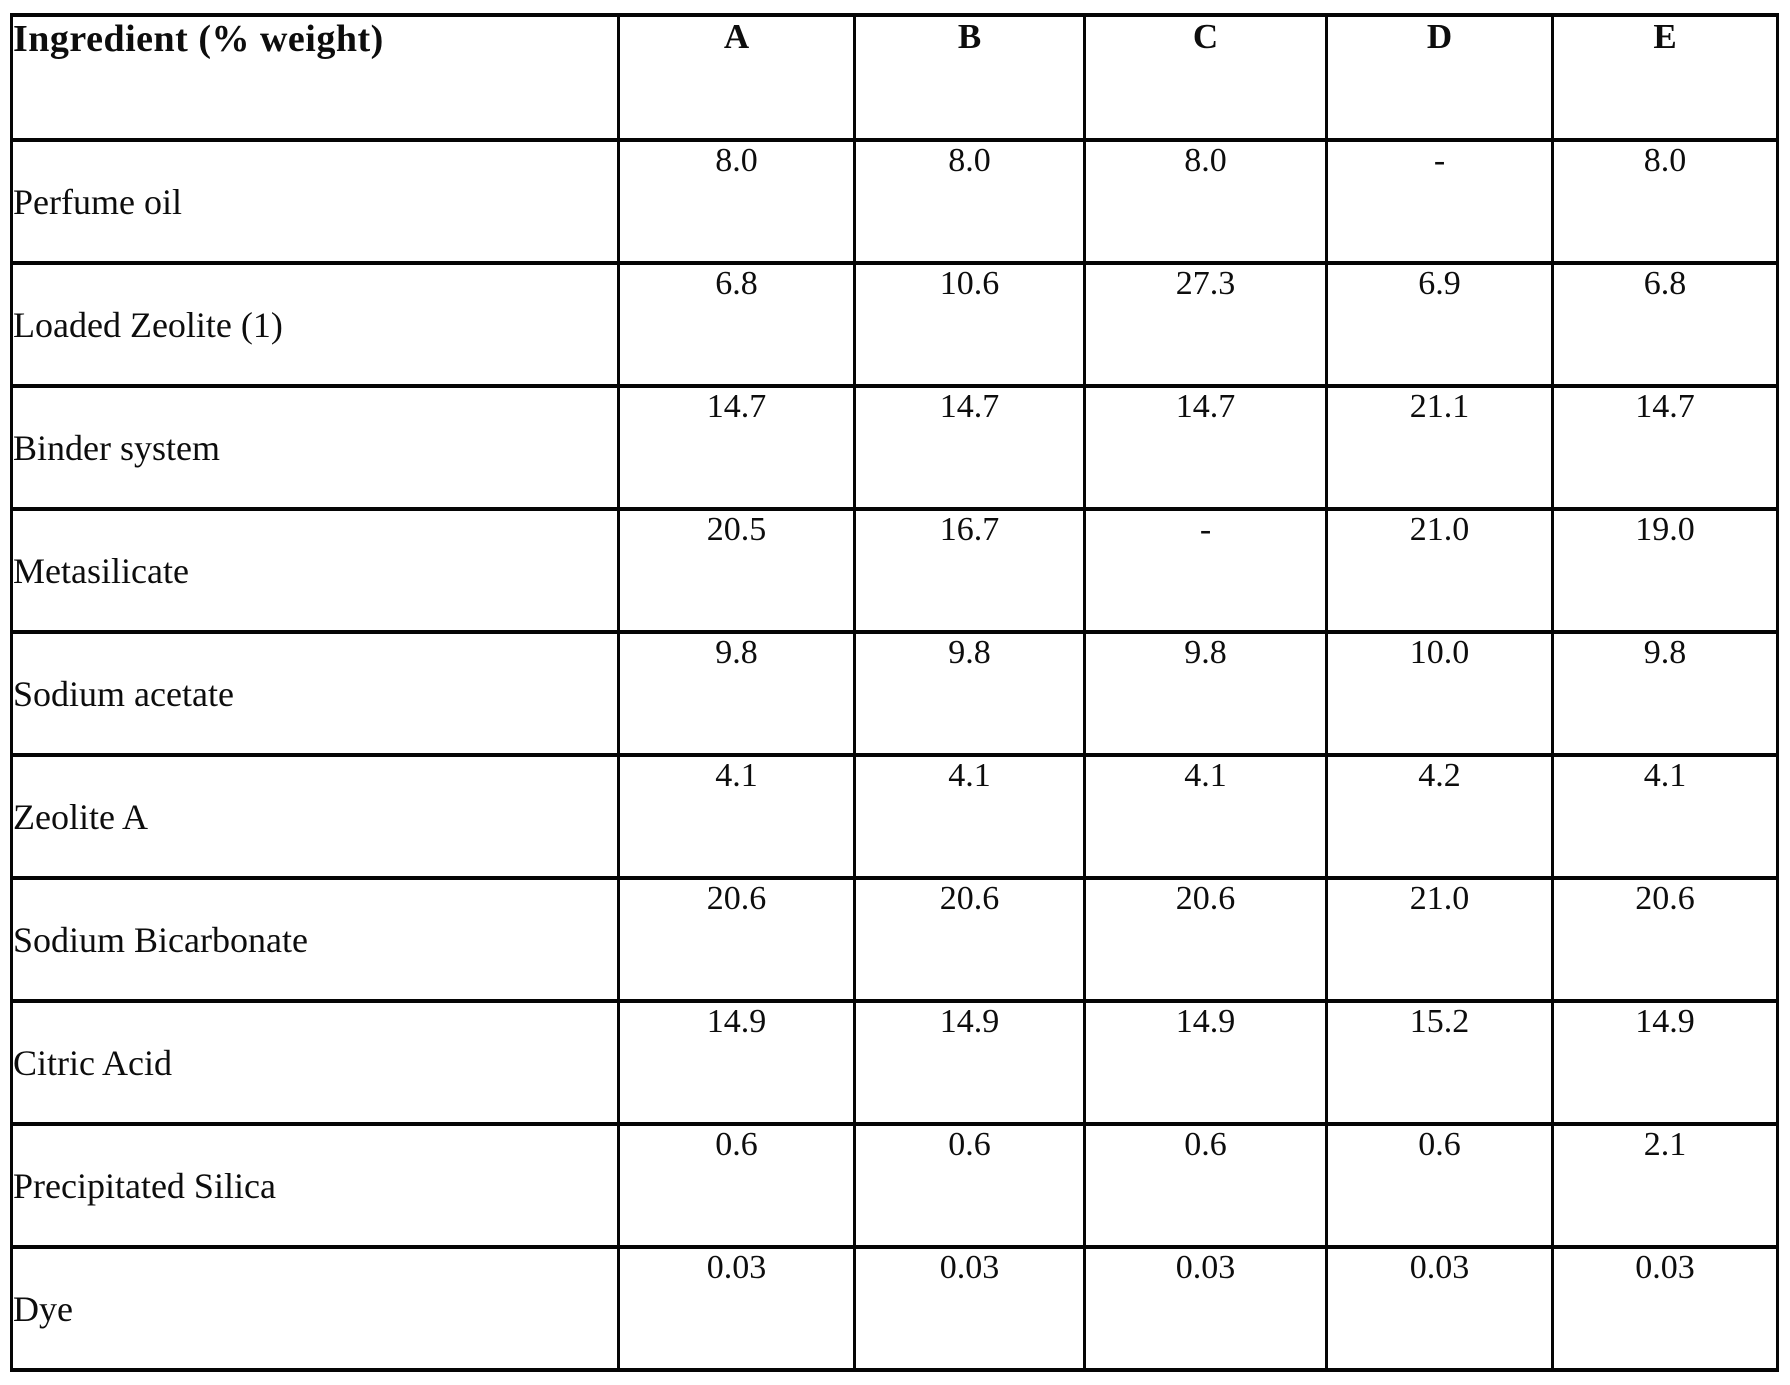 The image size is (1790, 1385). I want to click on table-row-metasilicate: Metasilicate 20.5 16.7 - 21.0 19.0, so click(894, 570).